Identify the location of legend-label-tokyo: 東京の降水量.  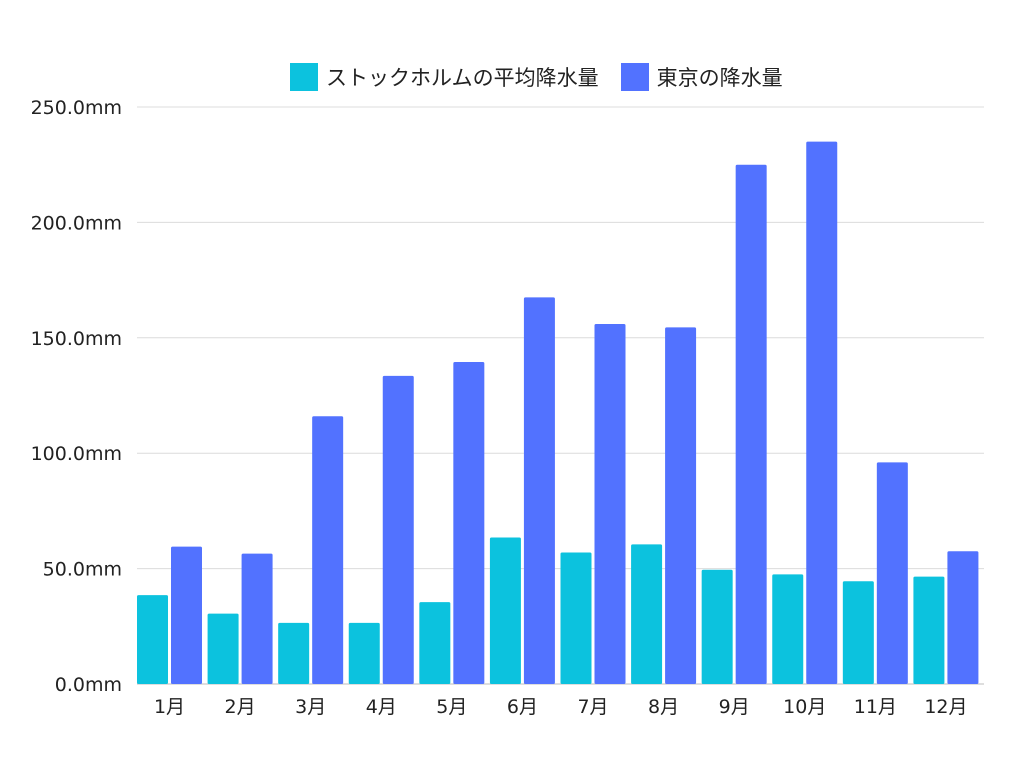
(719, 78).